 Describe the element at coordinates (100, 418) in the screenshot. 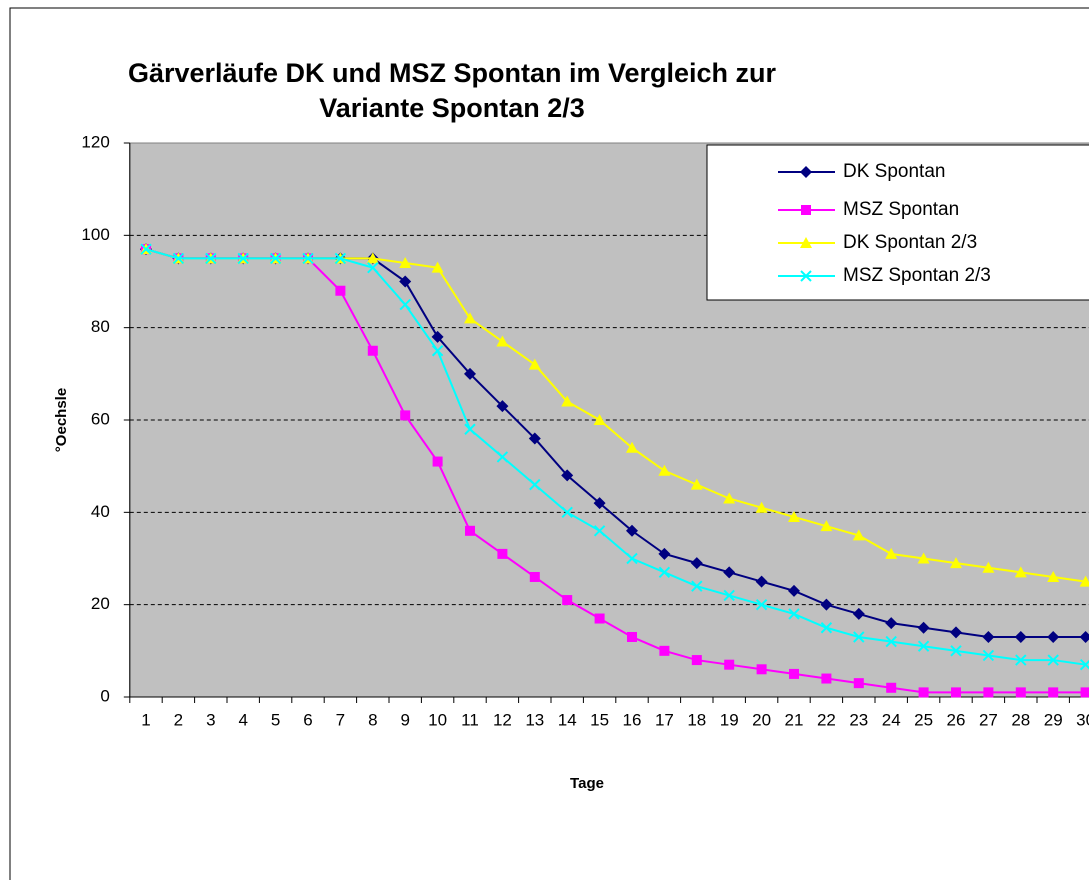

I see `y-tick-label: 60` at that location.